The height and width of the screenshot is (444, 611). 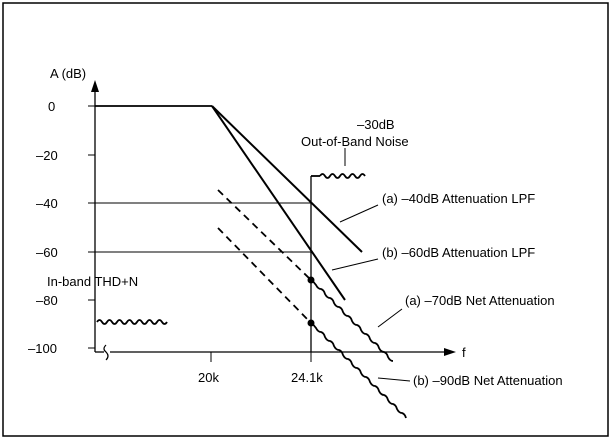 What do you see at coordinates (358, 370) in the screenshot?
I see `net-b-wavy-curve` at bounding box center [358, 370].